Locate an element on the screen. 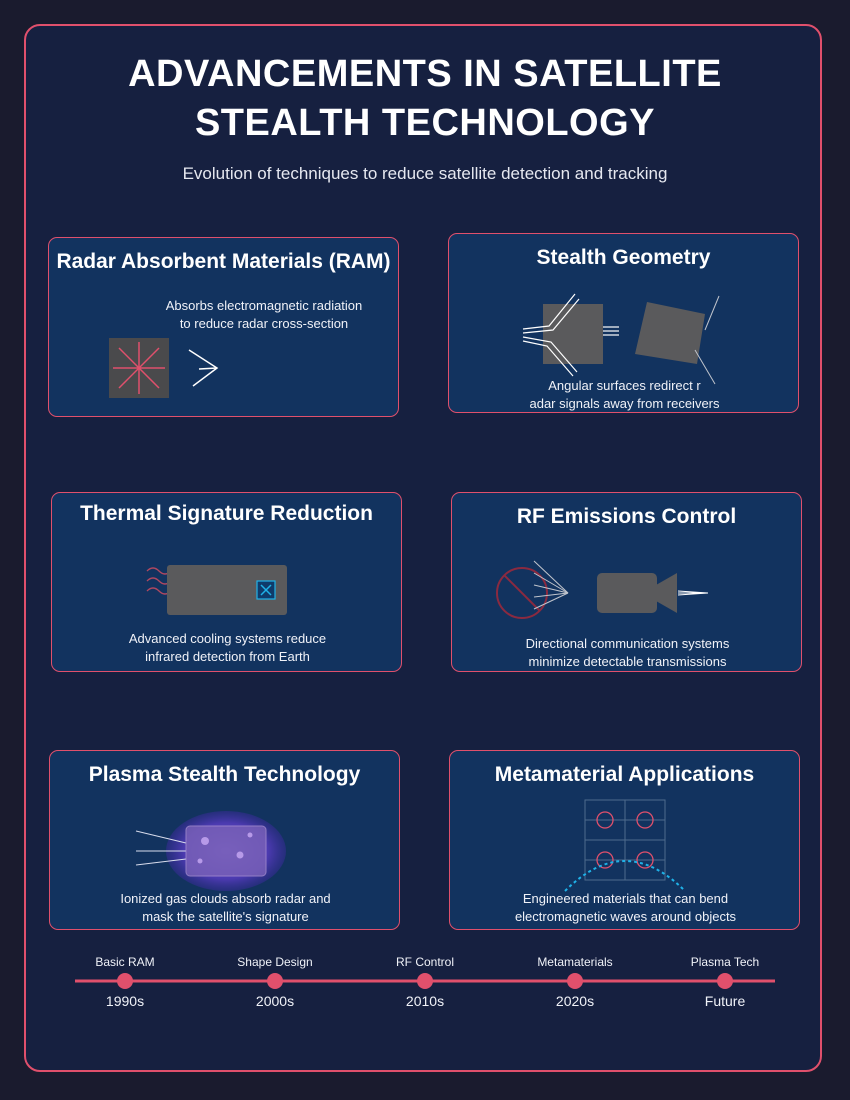 This screenshot has height=1100, width=850. timeline-event-year: 2020s is located at coordinates (575, 1001).